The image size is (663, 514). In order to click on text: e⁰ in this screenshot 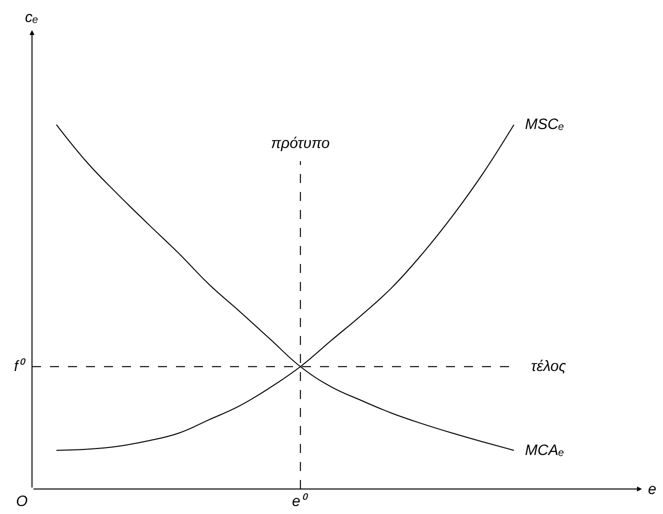, I will do `click(299, 501)`.